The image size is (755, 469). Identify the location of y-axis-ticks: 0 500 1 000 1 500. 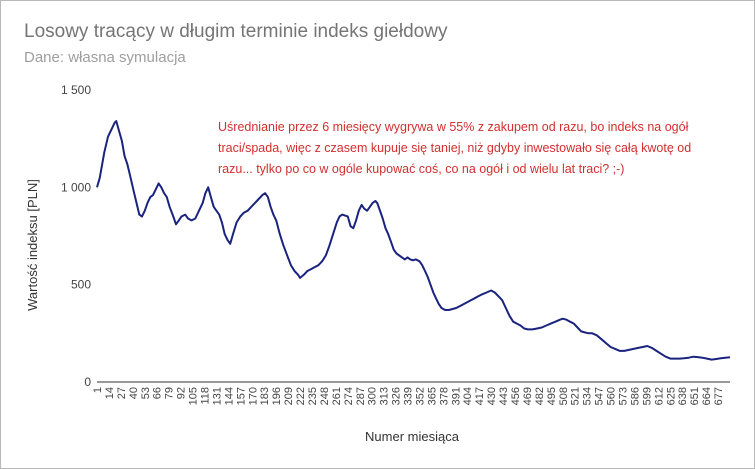
(76, 236).